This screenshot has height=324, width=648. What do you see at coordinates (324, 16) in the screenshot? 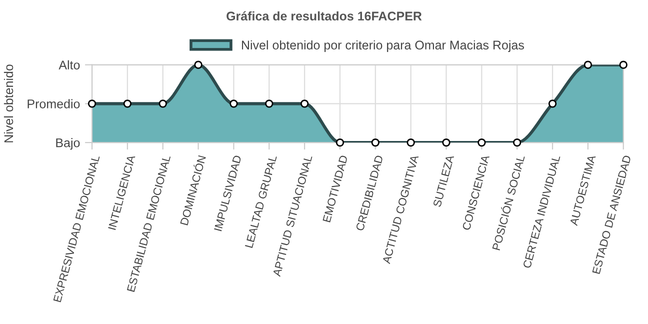
I see `chart-title: Gráfica de resultados 16FACPER` at bounding box center [324, 16].